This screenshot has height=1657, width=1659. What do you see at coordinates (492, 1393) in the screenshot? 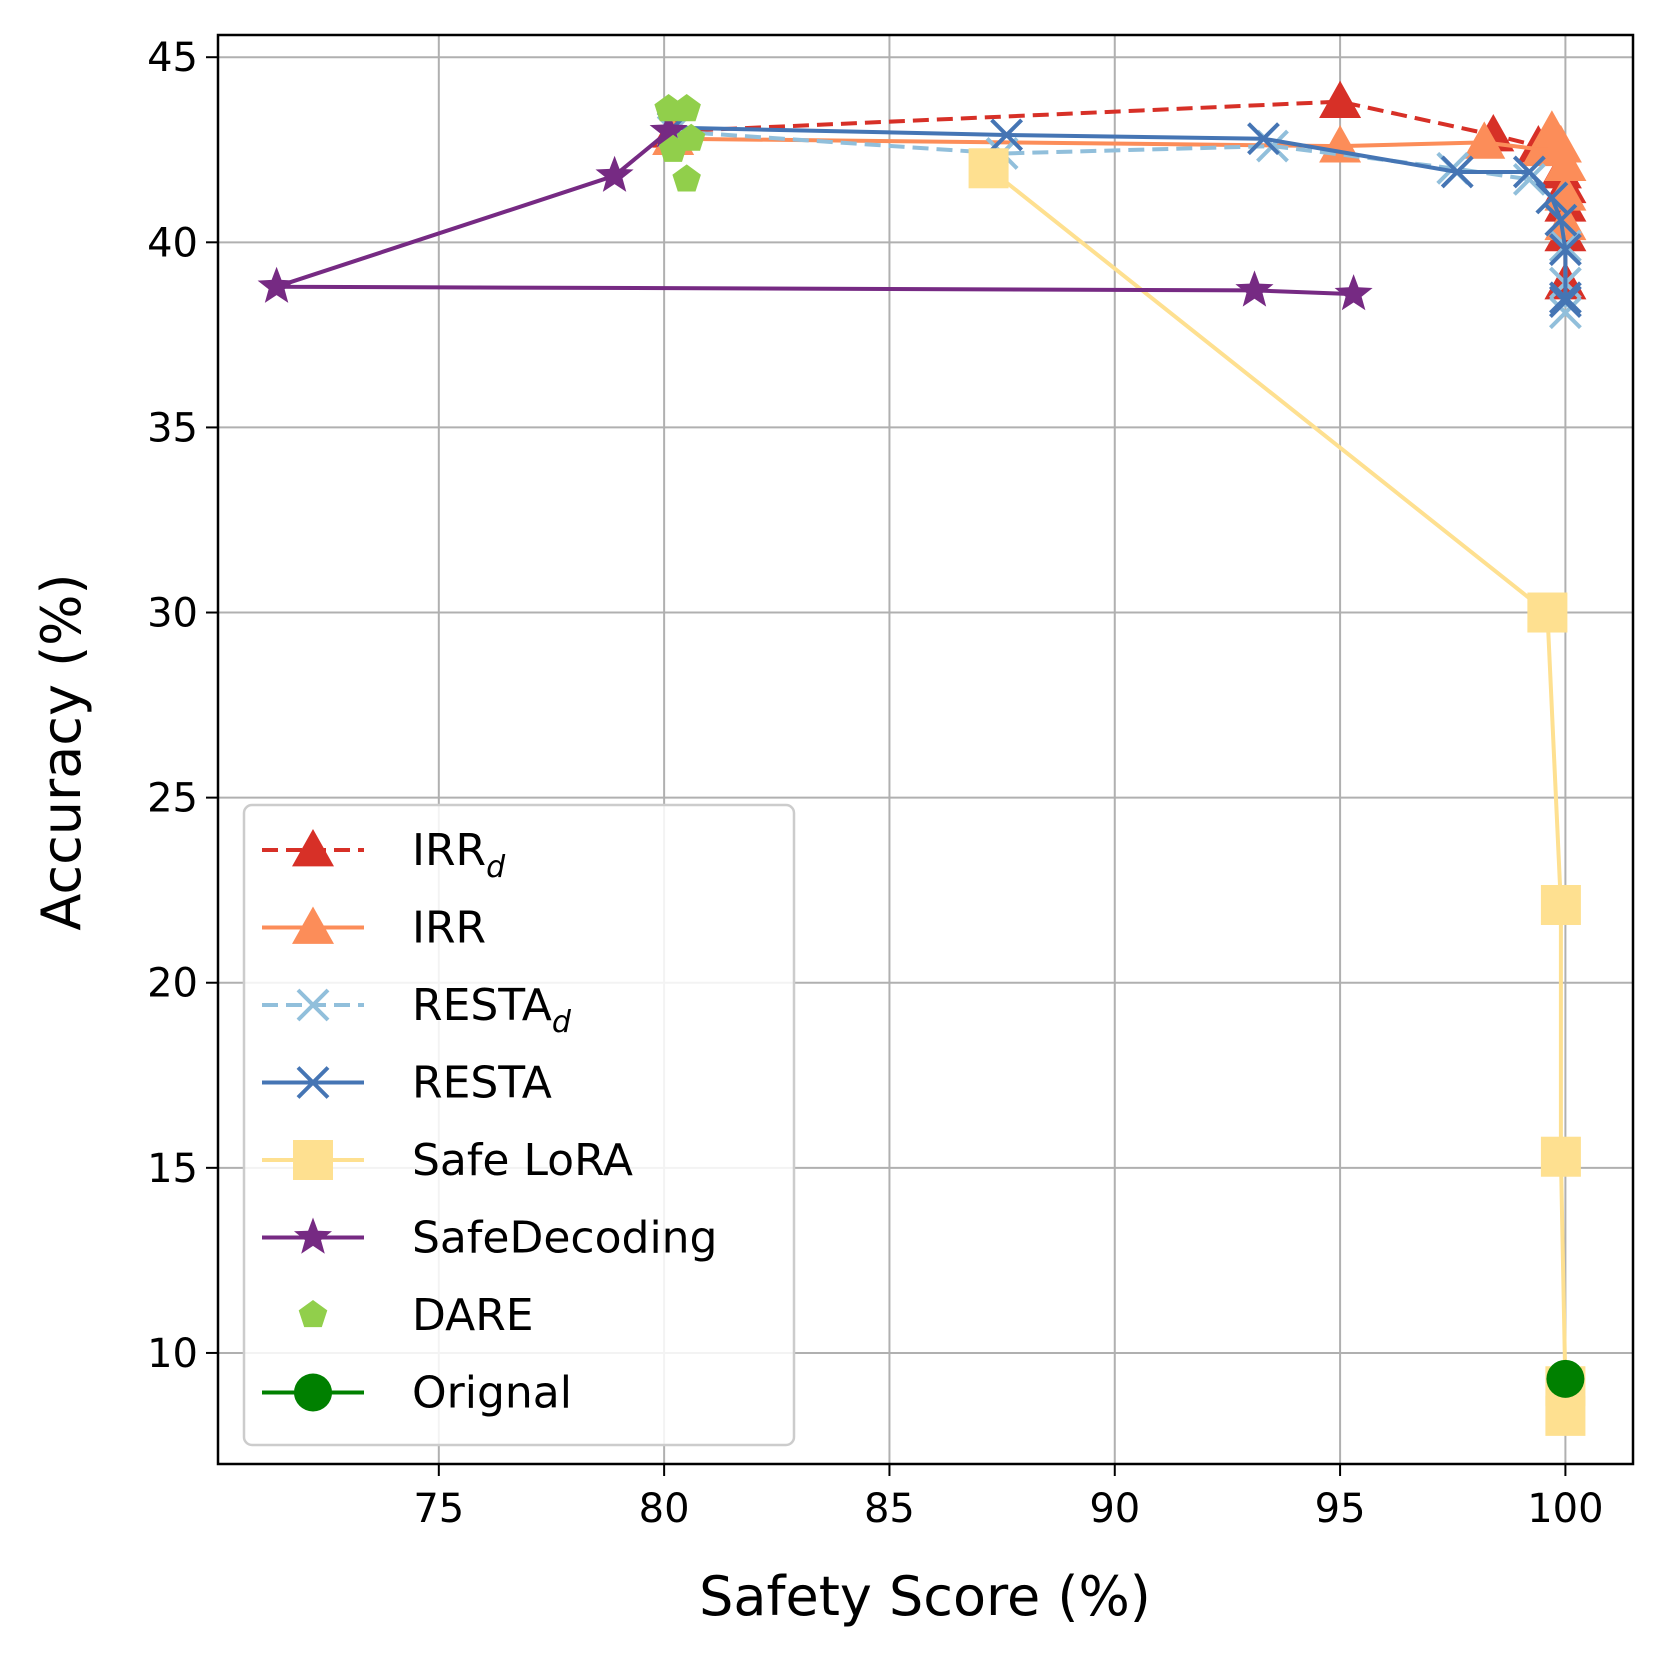
I see `legend-label: Orignal` at bounding box center [492, 1393].